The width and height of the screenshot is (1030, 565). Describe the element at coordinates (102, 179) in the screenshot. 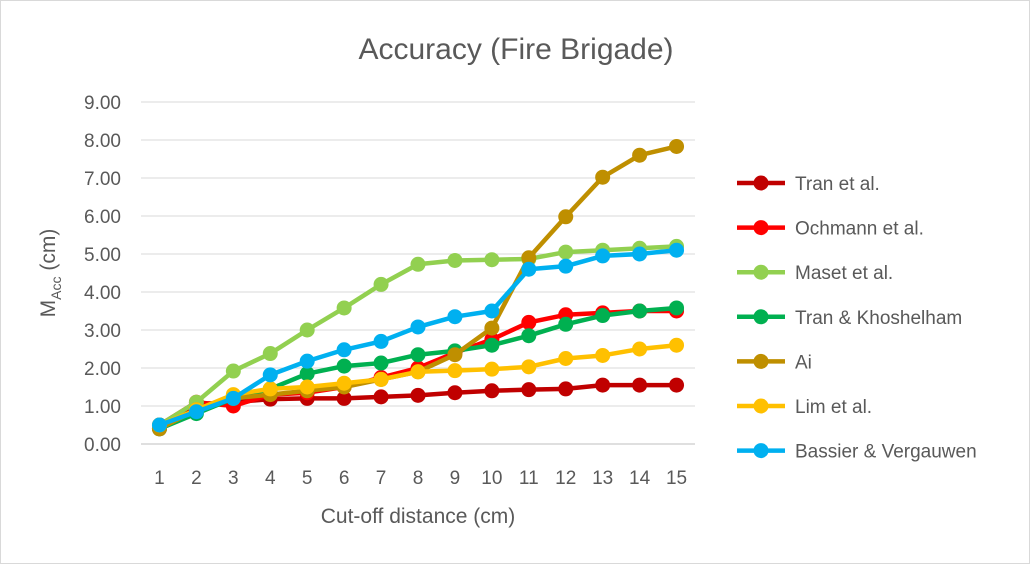

I see `y-tick-label: 7.00` at that location.